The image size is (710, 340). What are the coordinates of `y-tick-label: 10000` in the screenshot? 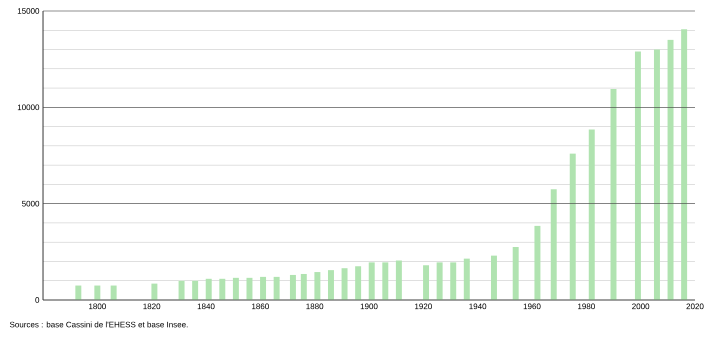 It's located at (29, 107).